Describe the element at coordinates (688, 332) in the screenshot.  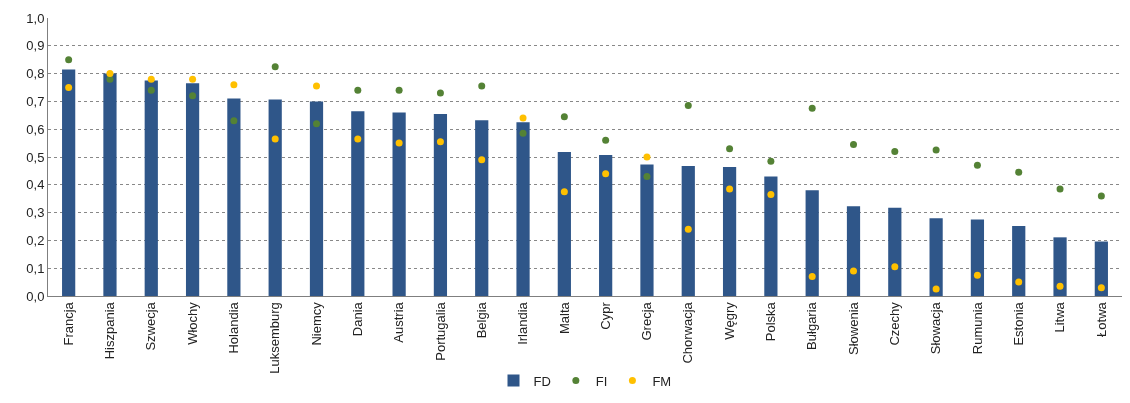
I see `x-tick-label: Chorwacja` at that location.